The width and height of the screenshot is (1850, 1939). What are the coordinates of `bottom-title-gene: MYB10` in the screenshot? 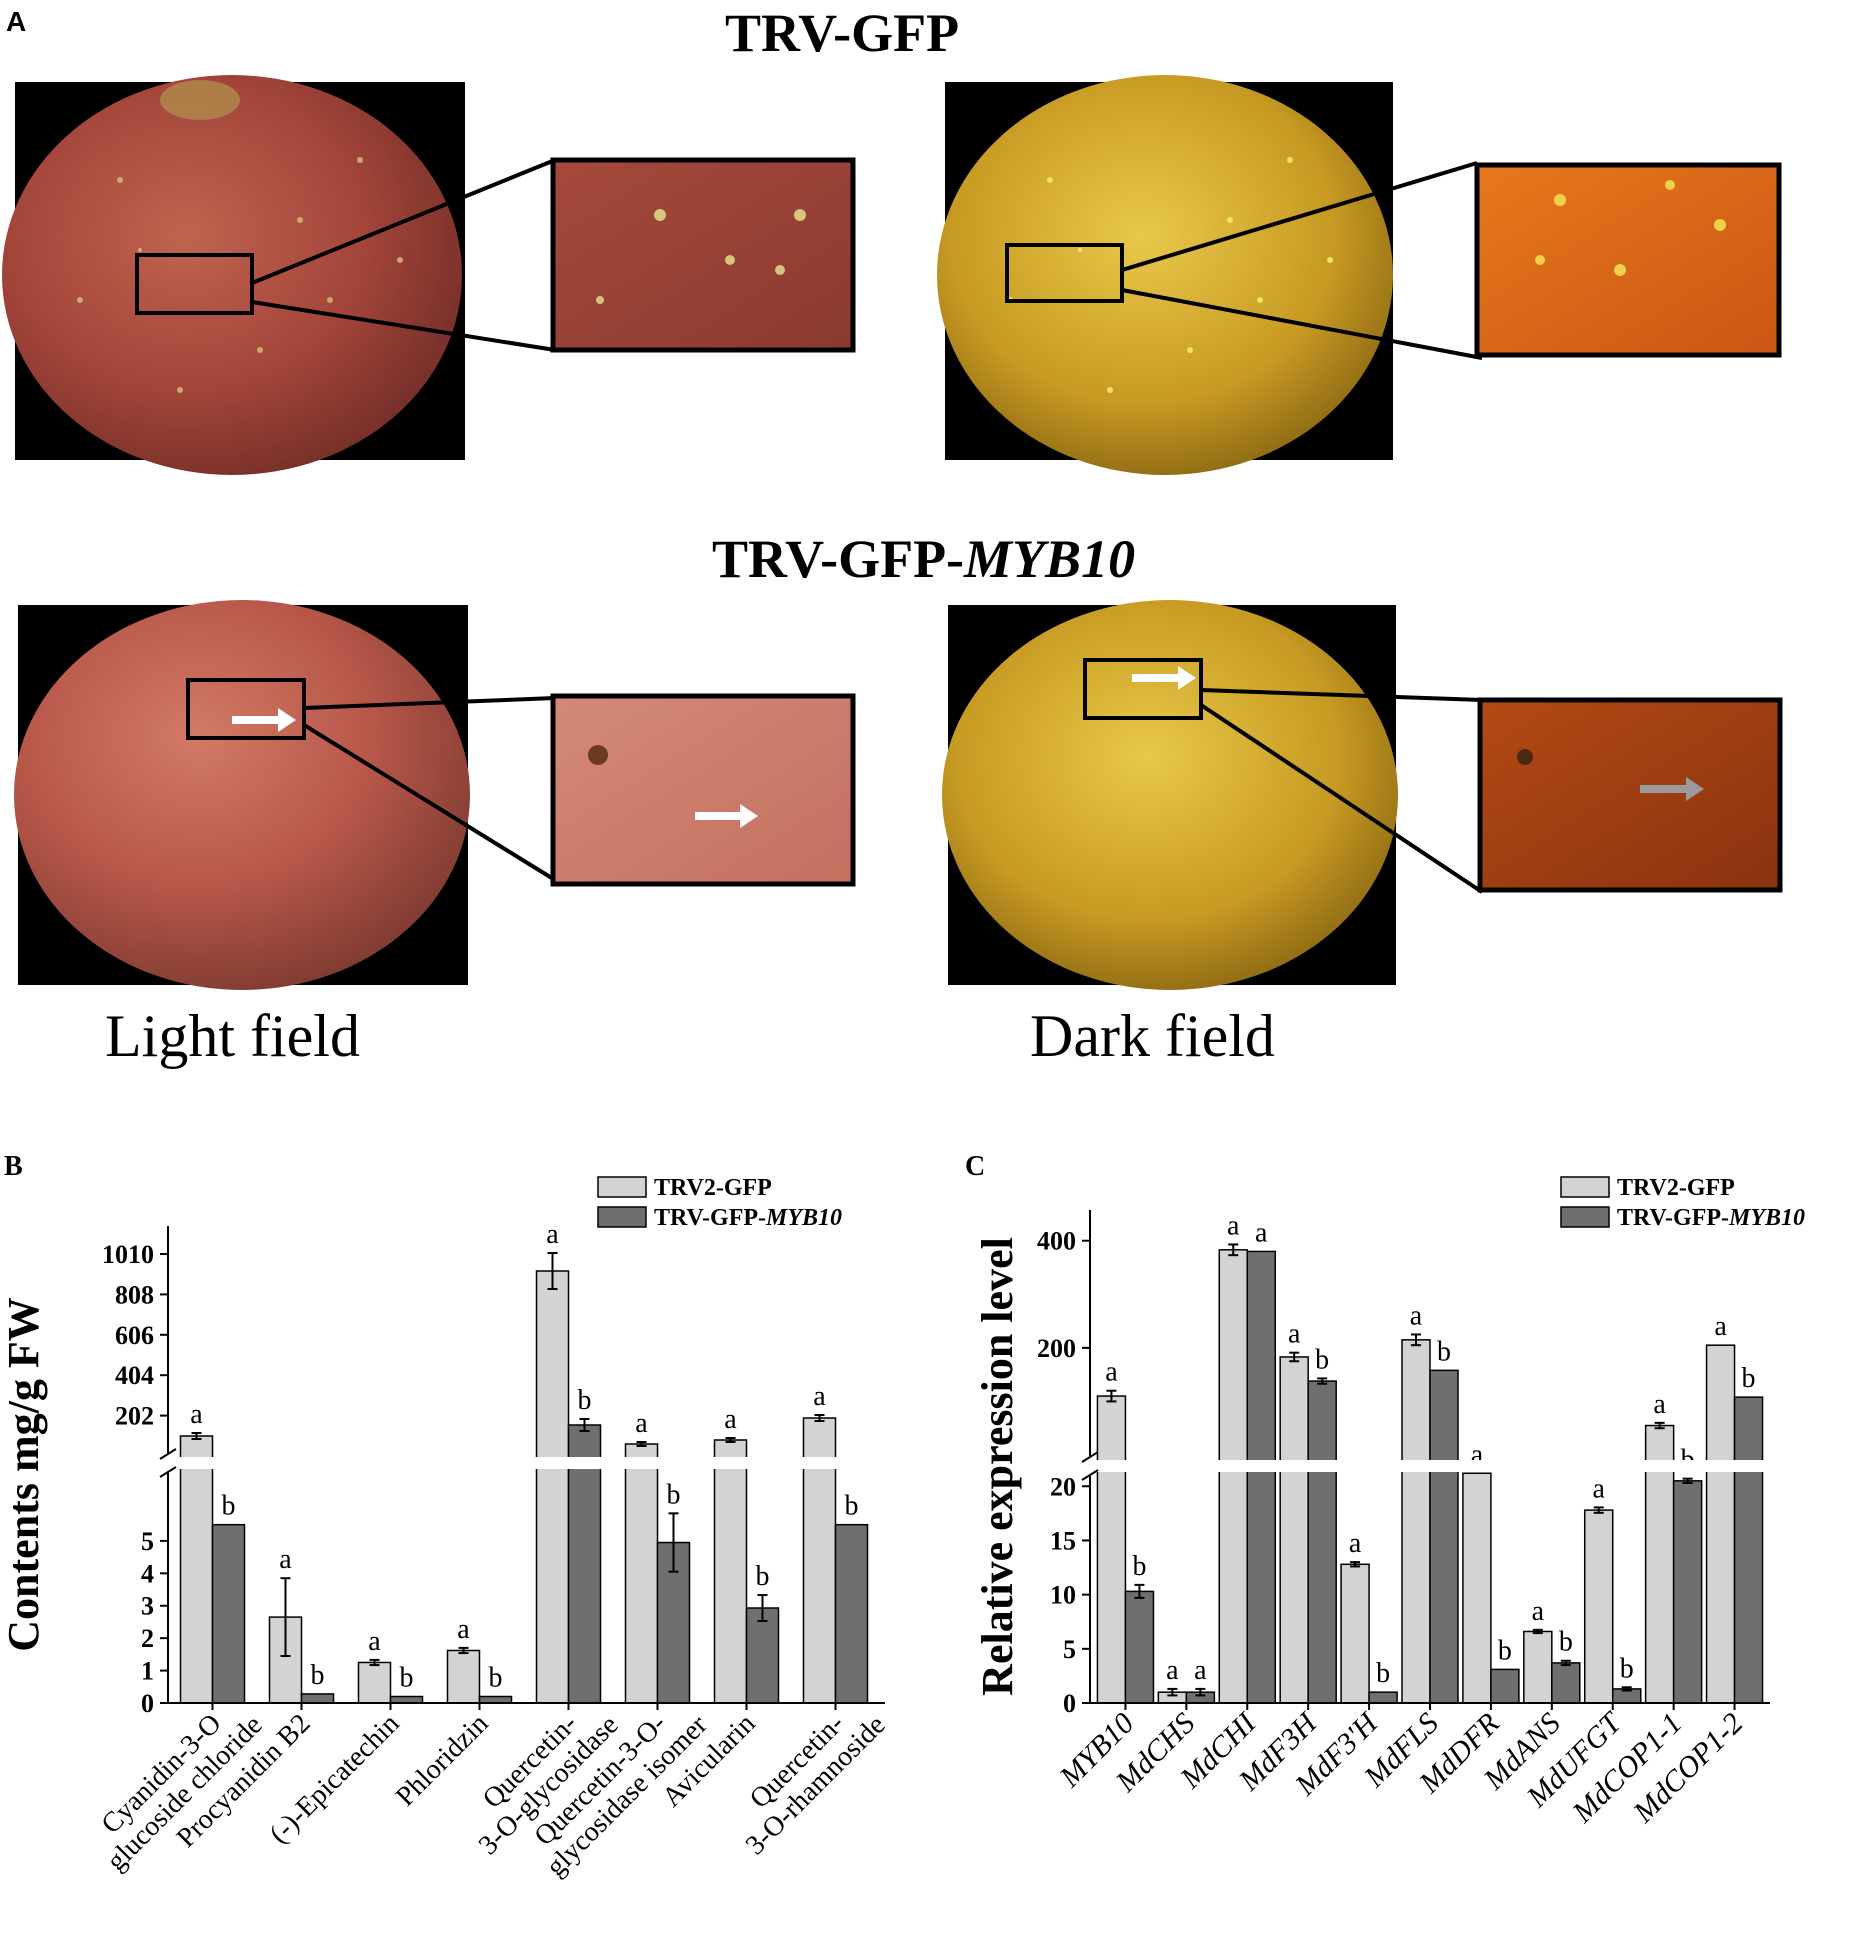 It's located at (1050, 559).